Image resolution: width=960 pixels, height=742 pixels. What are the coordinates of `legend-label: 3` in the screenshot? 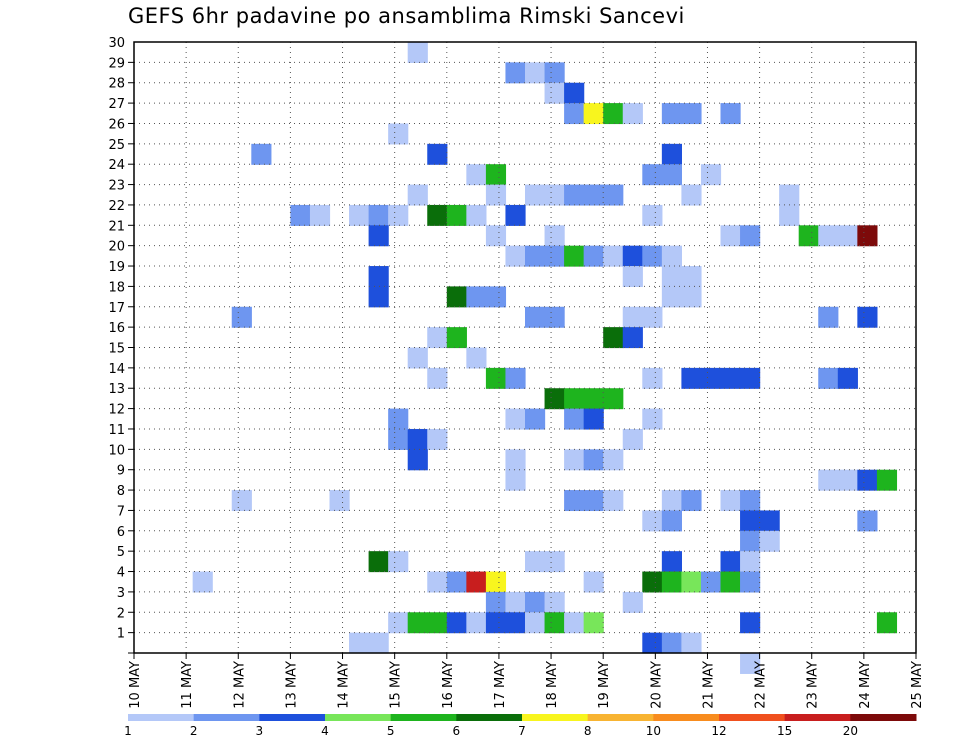 It's located at (260, 731).